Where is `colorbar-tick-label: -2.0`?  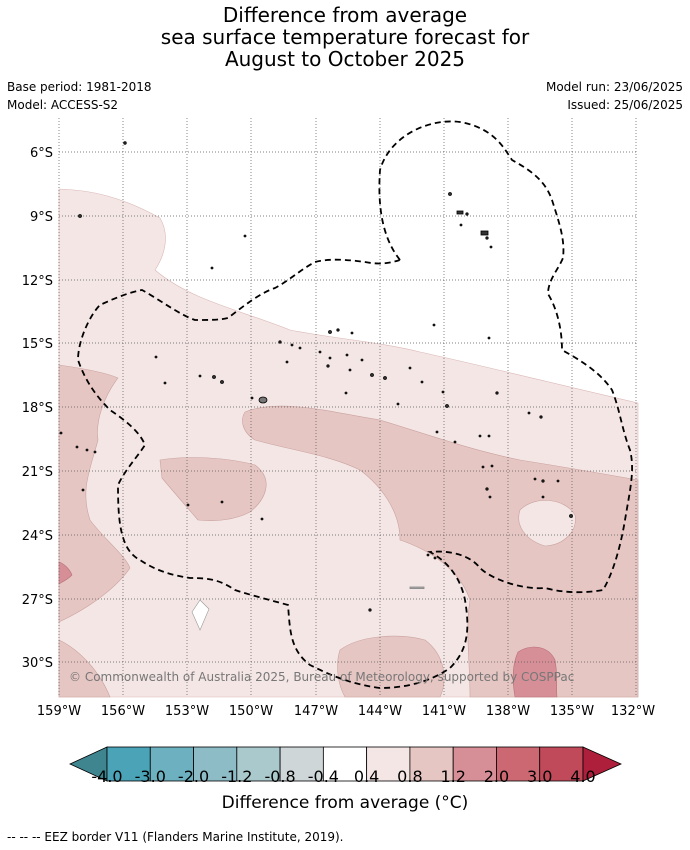
colorbar-tick-label: -2.0 is located at coordinates (193, 776).